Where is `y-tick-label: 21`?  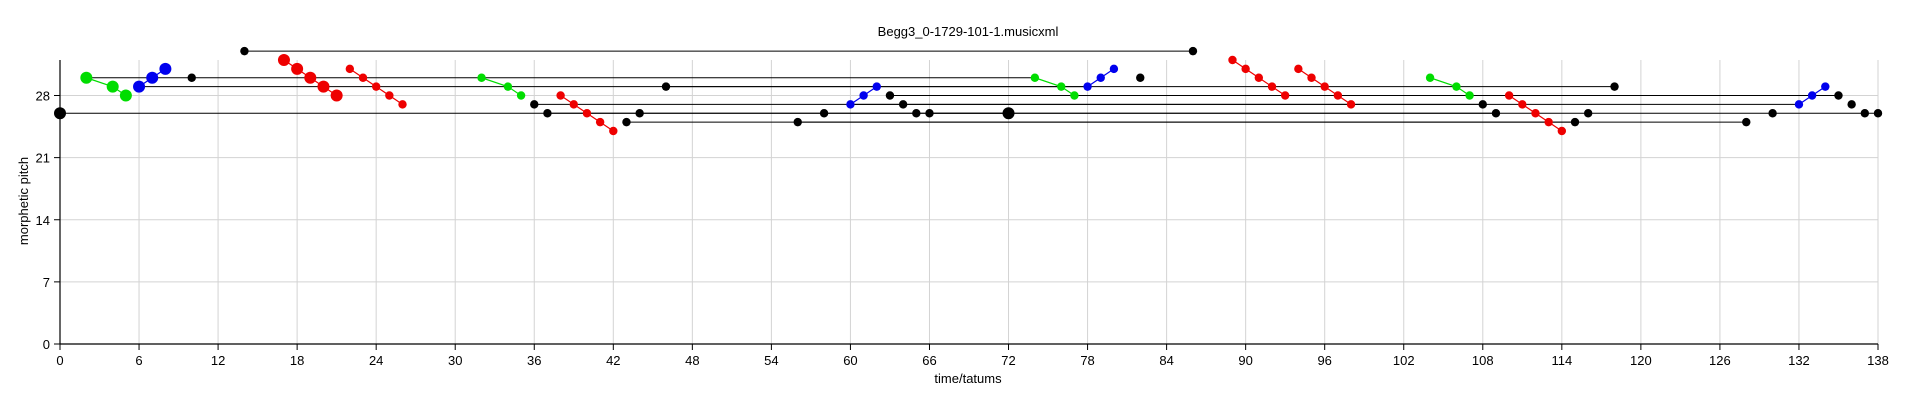 y-tick-label: 21 is located at coordinates (43, 158).